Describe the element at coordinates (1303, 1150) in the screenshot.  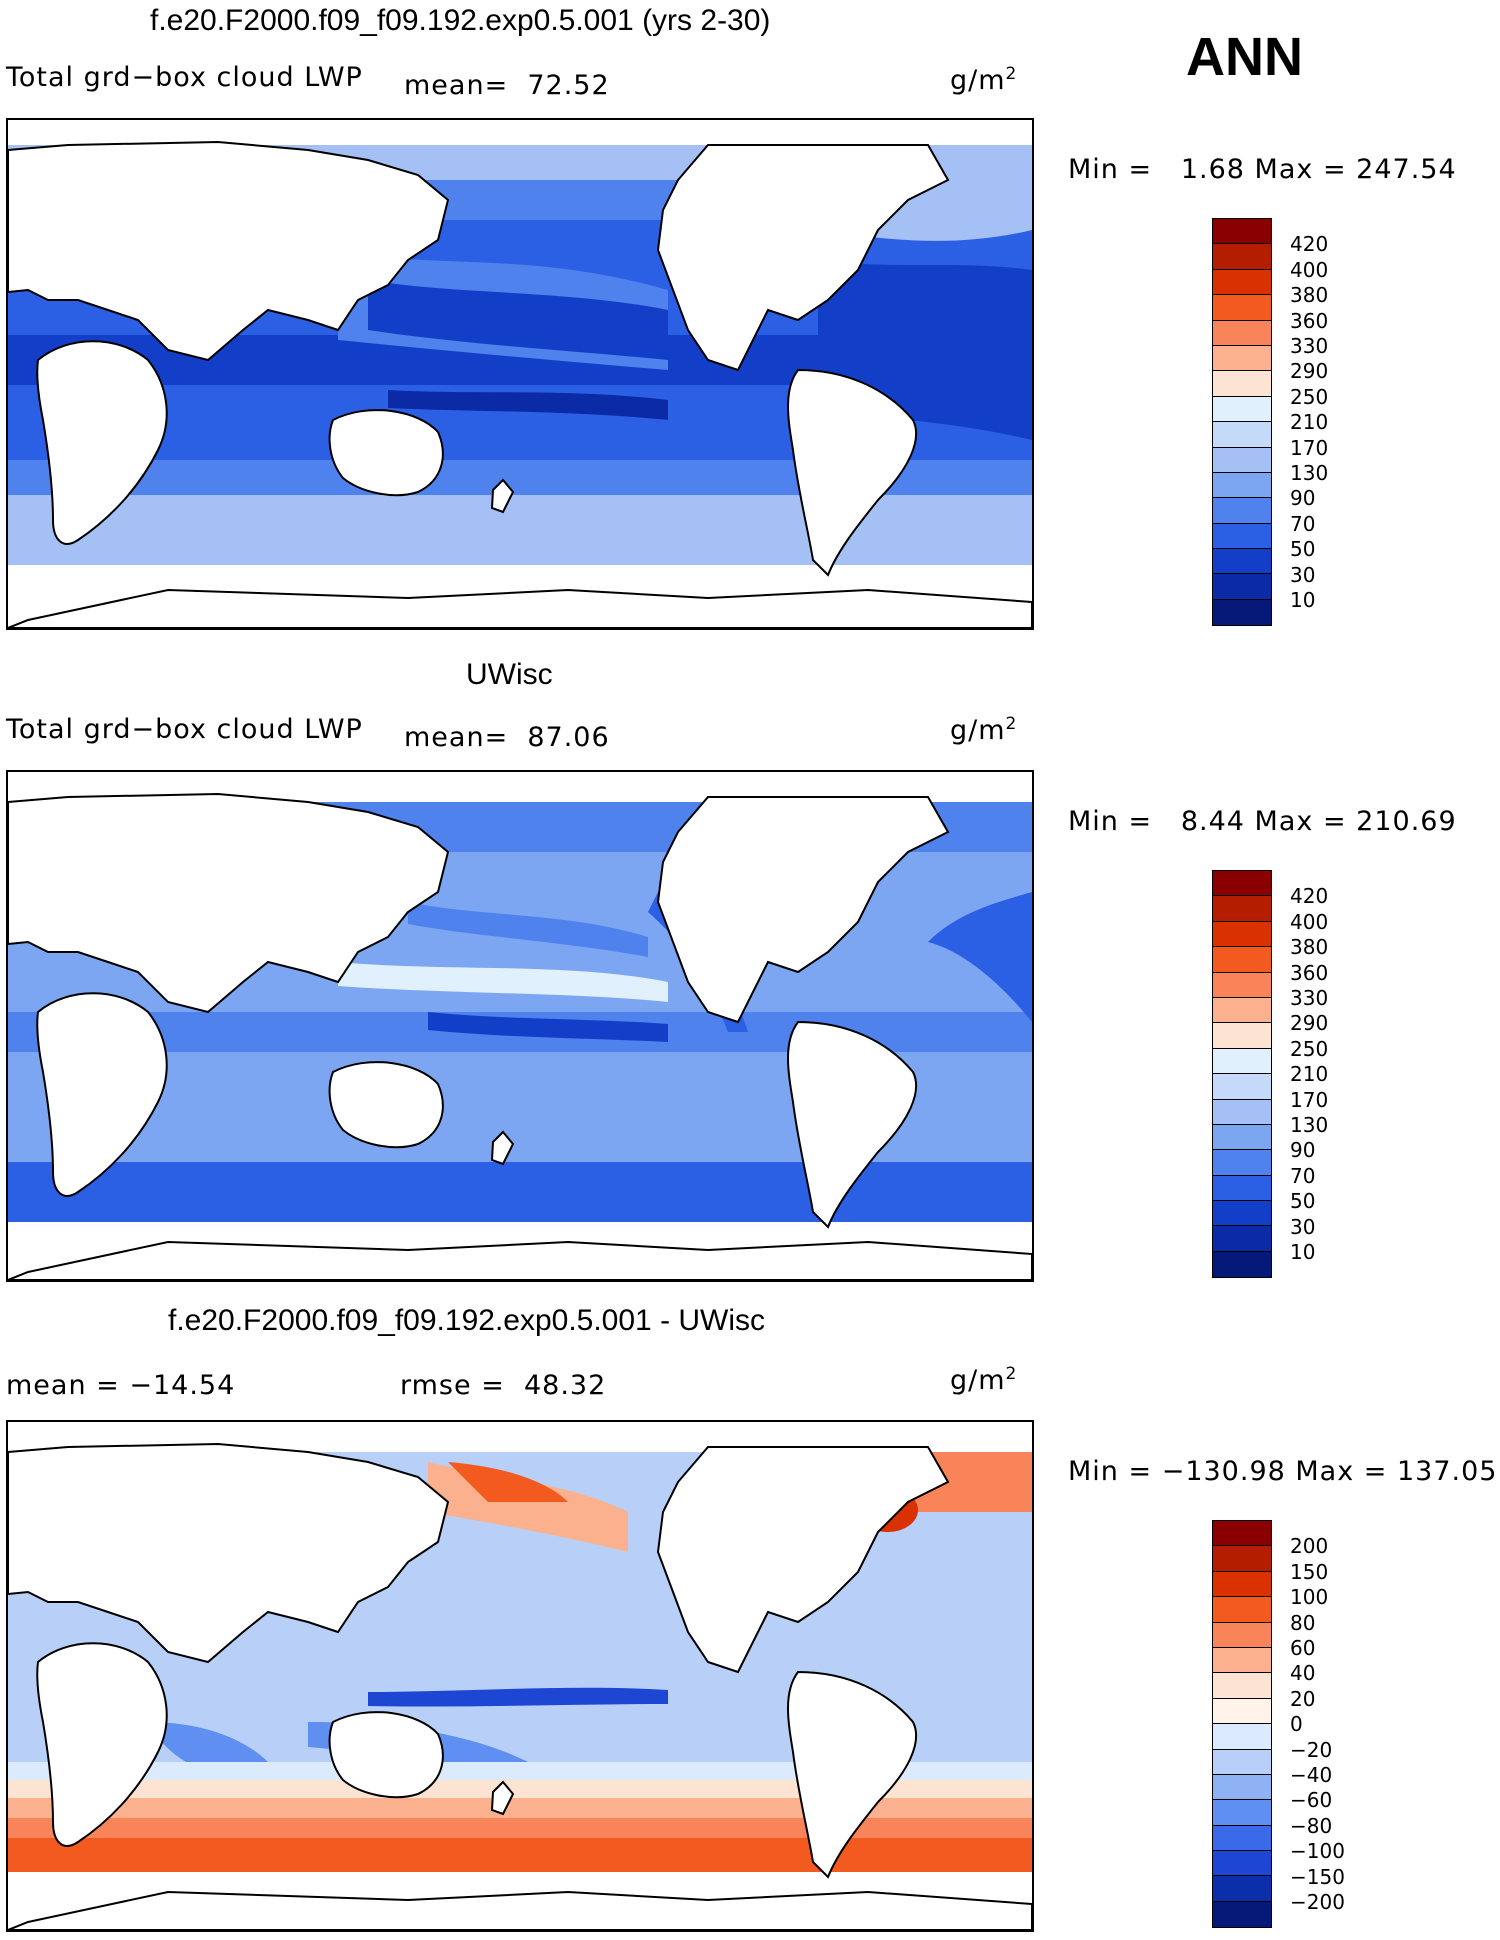
I see `colorbar-label: 90` at that location.